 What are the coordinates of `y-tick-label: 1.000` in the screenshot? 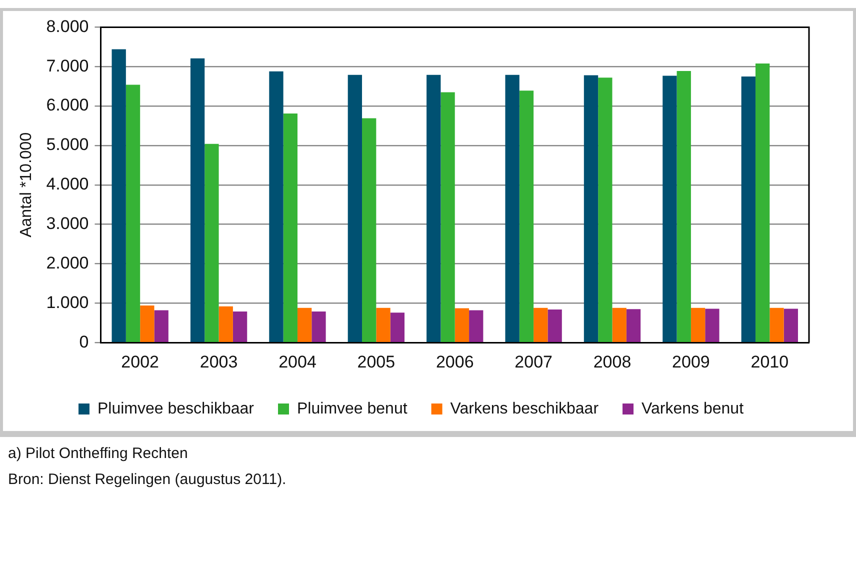 It's located at (67, 302).